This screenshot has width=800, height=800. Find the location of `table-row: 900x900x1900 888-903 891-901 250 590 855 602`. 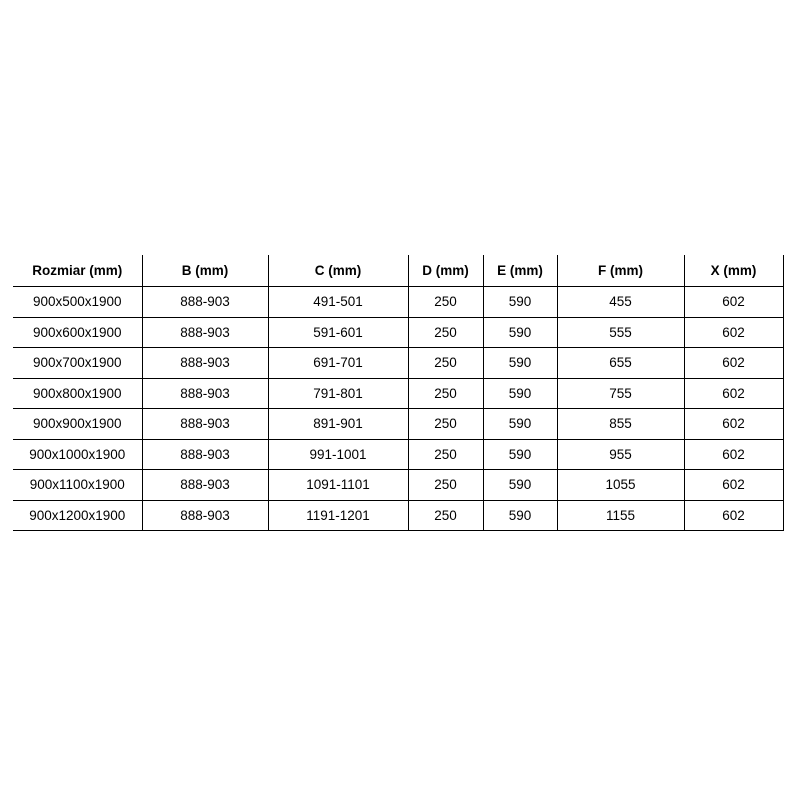

table-row: 900x900x1900 888-903 891-901 250 590 855 602 is located at coordinates (398, 424).